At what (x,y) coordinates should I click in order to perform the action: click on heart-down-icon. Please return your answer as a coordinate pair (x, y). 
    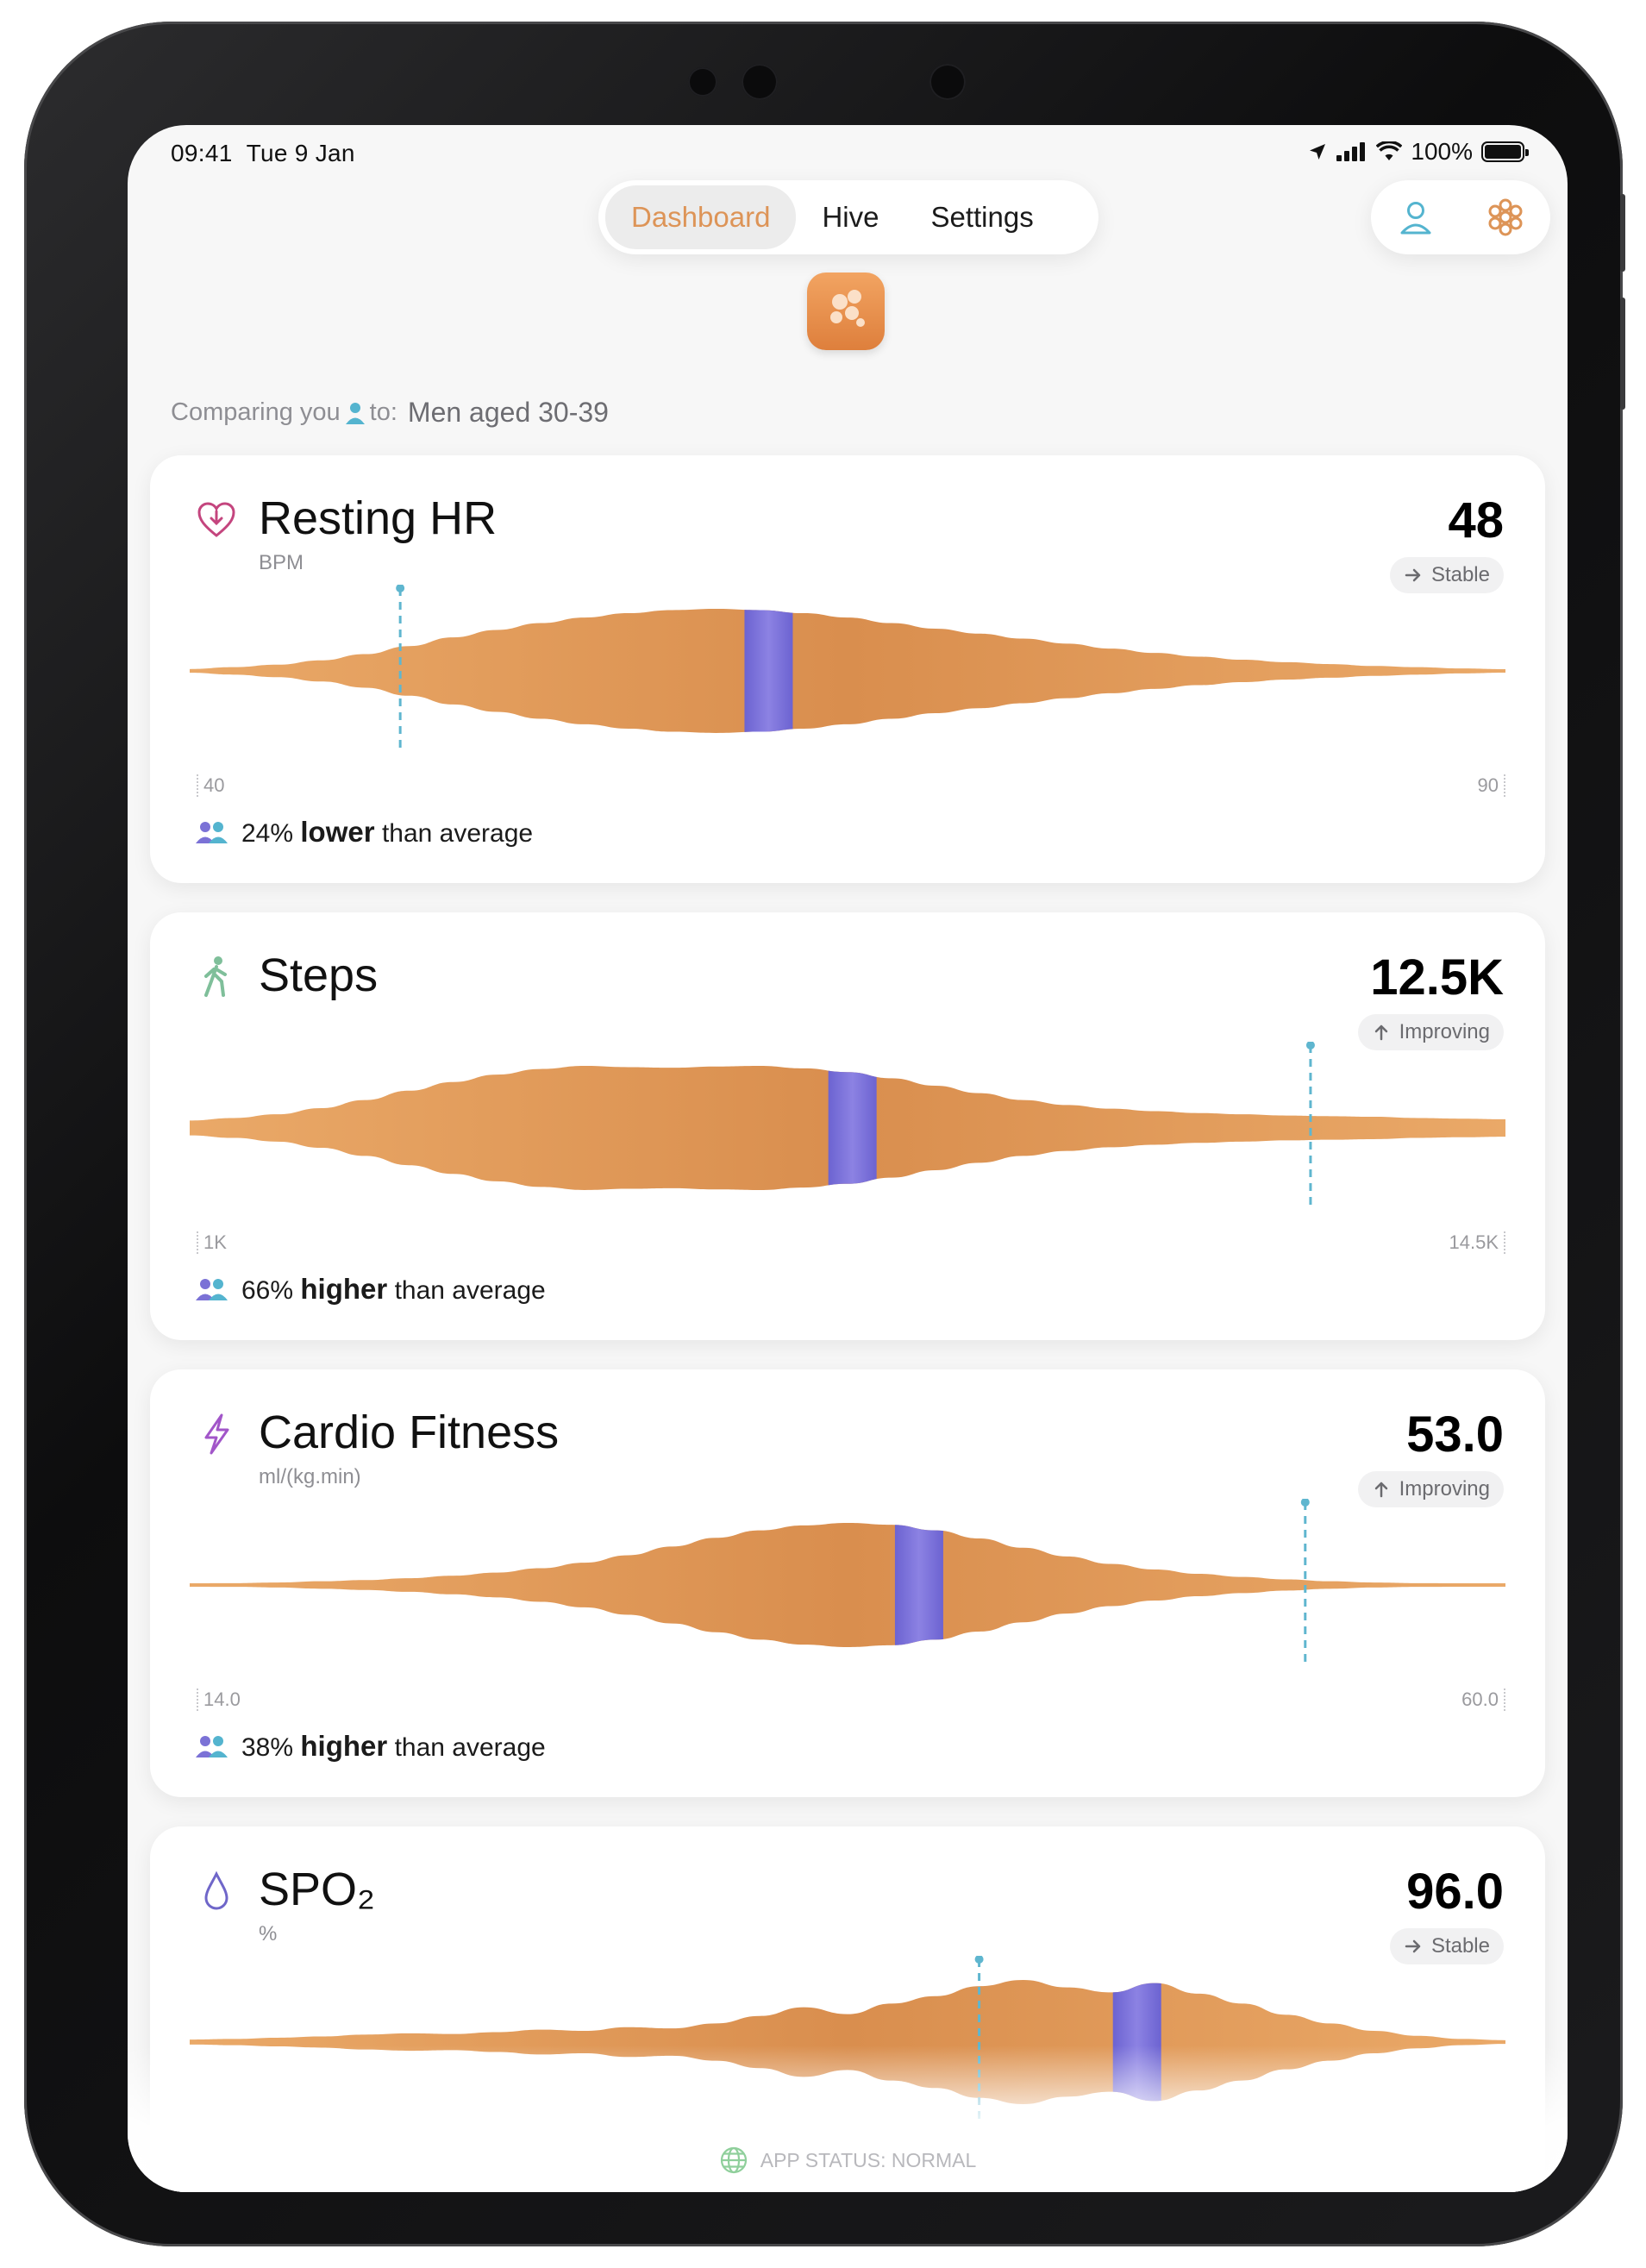
    Looking at the image, I should click on (217, 520).